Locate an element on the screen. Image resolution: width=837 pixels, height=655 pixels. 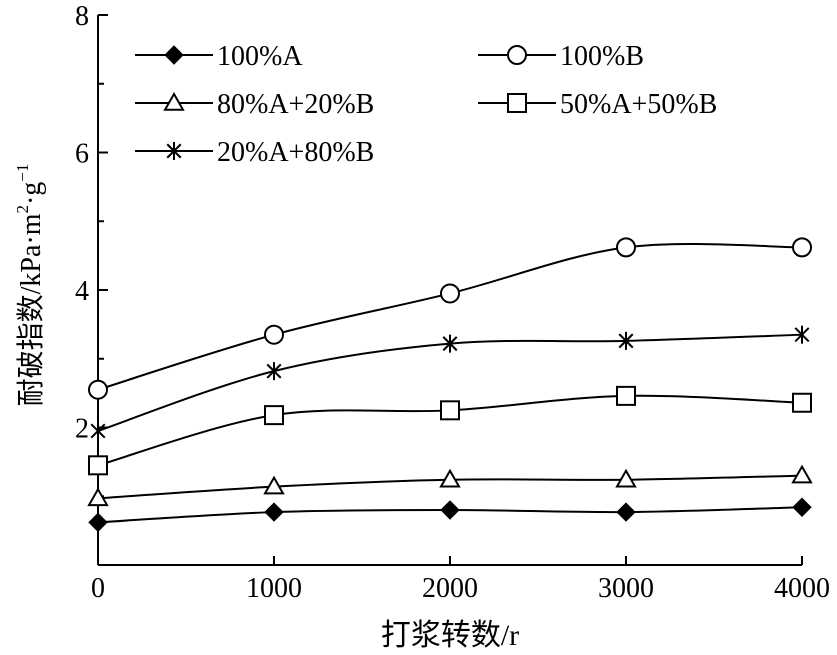
y-axis-label: 耐破指数/kPa·m2·g−1 is located at coordinates (30, 285).